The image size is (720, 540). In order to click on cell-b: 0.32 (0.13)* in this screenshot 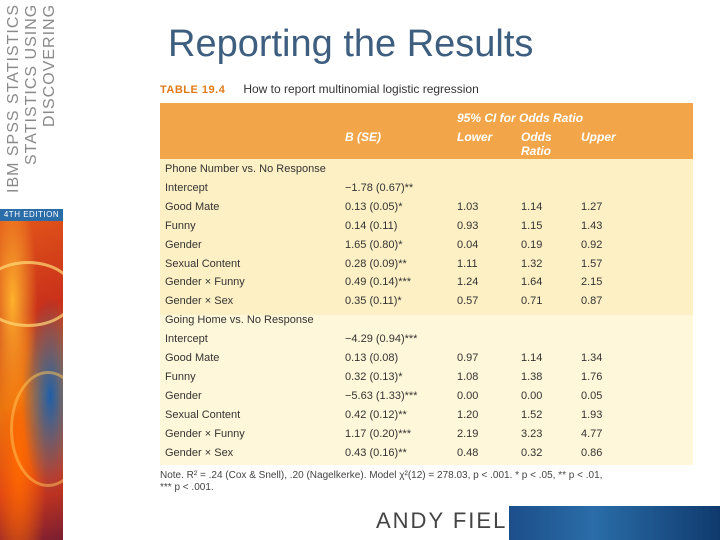, I will do `click(374, 376)`.